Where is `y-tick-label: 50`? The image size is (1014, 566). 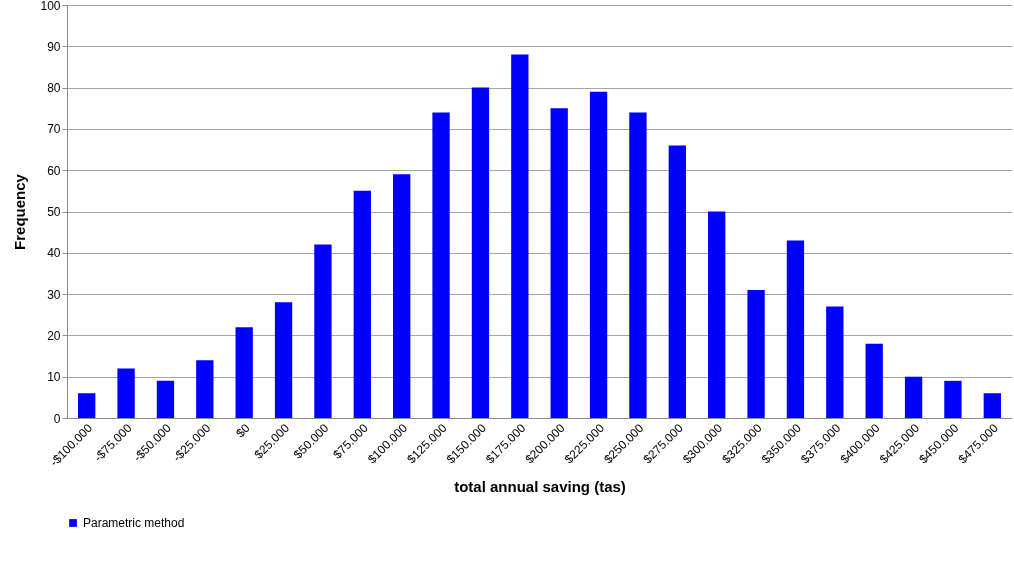
y-tick-label: 50 is located at coordinates (54, 212).